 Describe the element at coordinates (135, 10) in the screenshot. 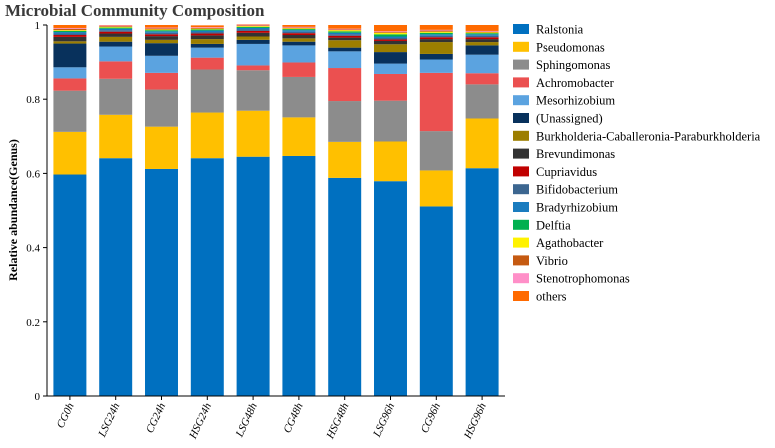

I see `chart-title: Microbial Community Composition` at that location.